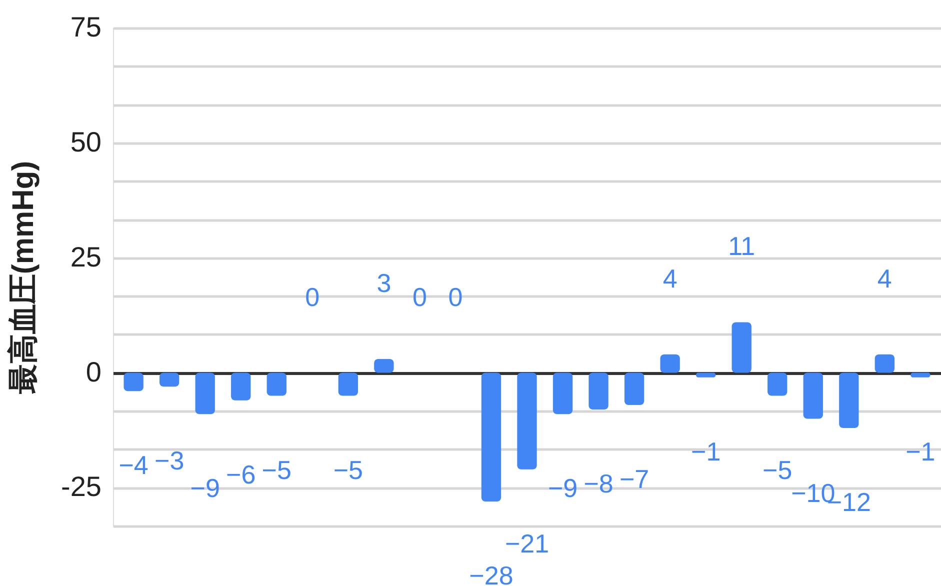 The image size is (941, 586). What do you see at coordinates (491, 573) in the screenshot?
I see `data-label: −28` at bounding box center [491, 573].